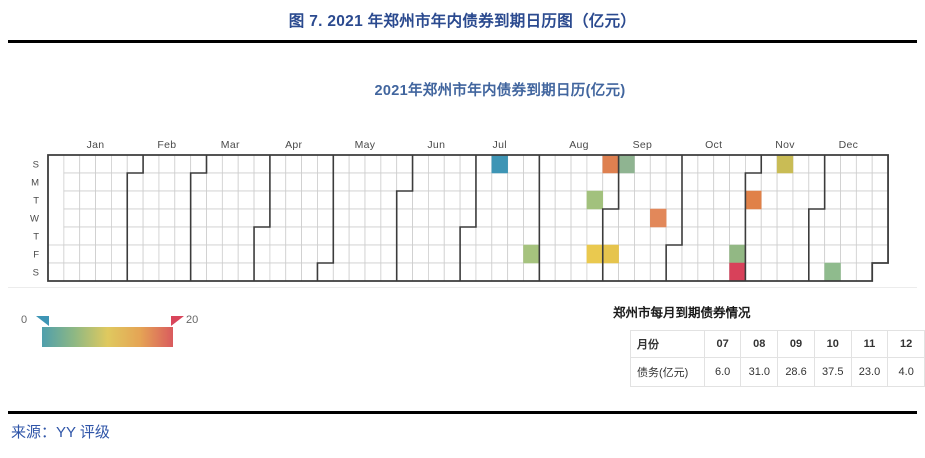 Image resolution: width=925 pixels, height=458 pixels. Describe the element at coordinates (365, 145) in the screenshot. I see `calendar-month-label: May` at that location.